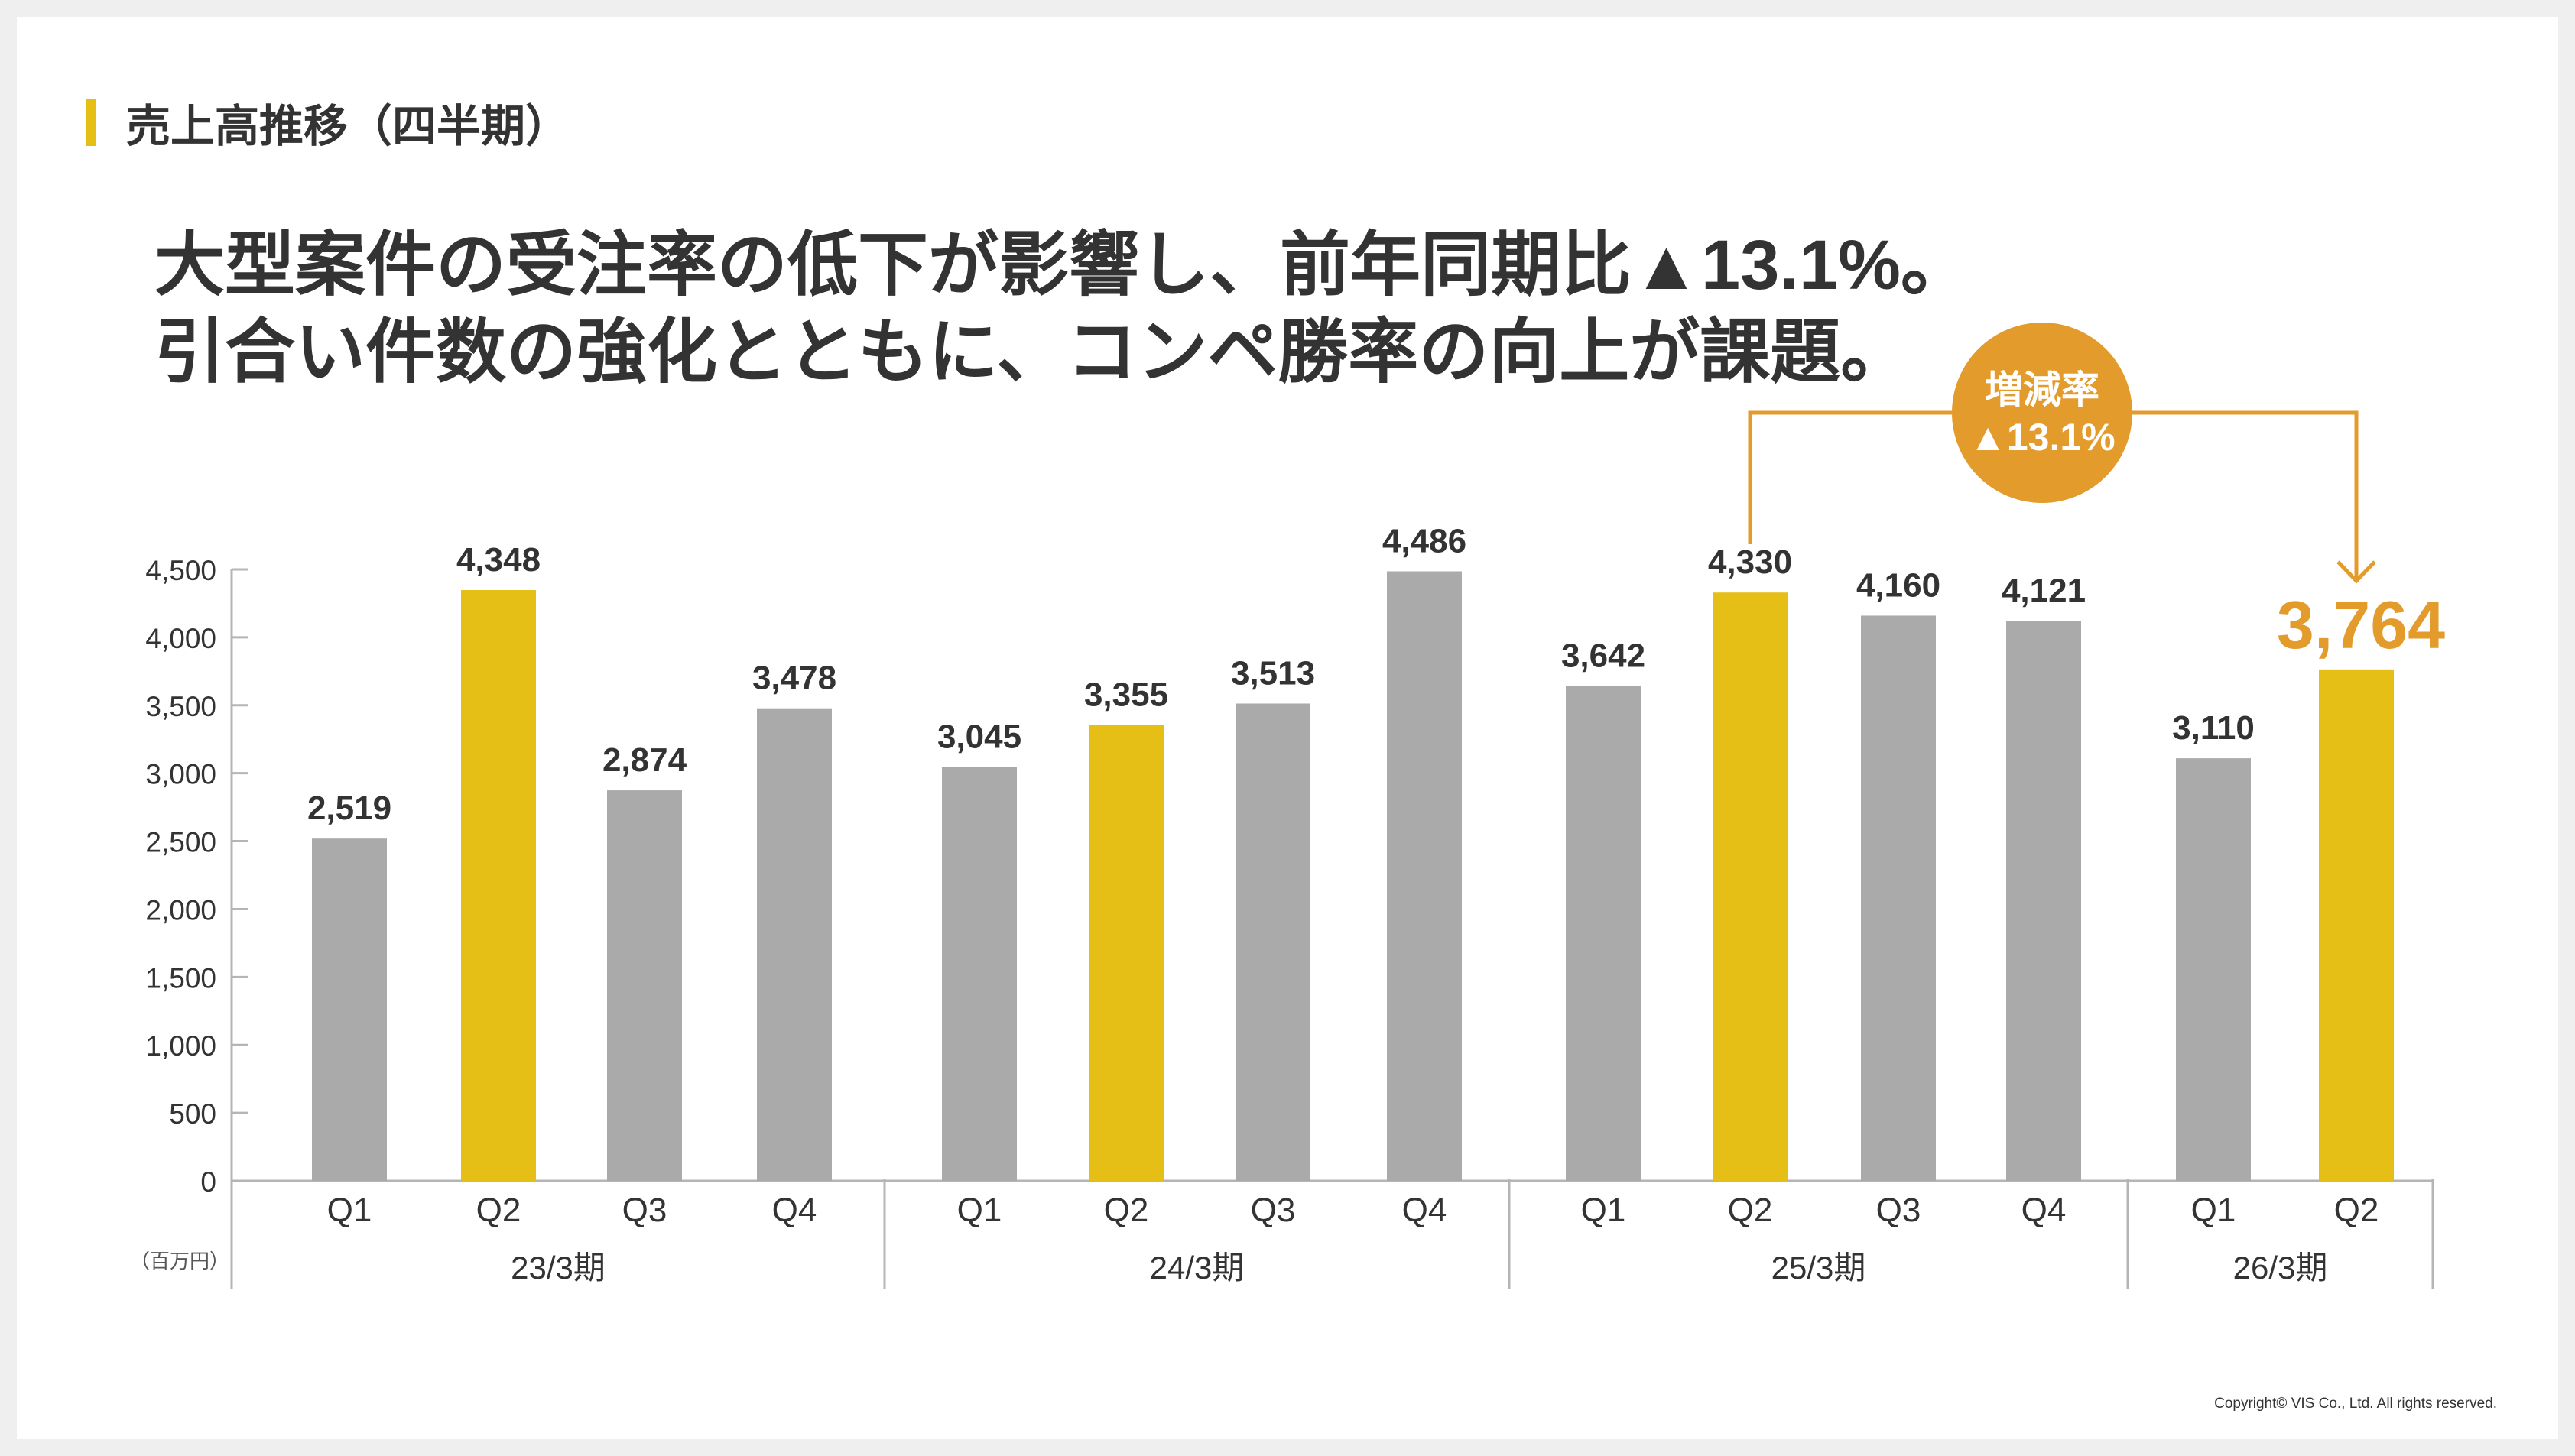 This screenshot has height=1456, width=2575. I want to click on bar-value-label: 4,486, so click(1424, 540).